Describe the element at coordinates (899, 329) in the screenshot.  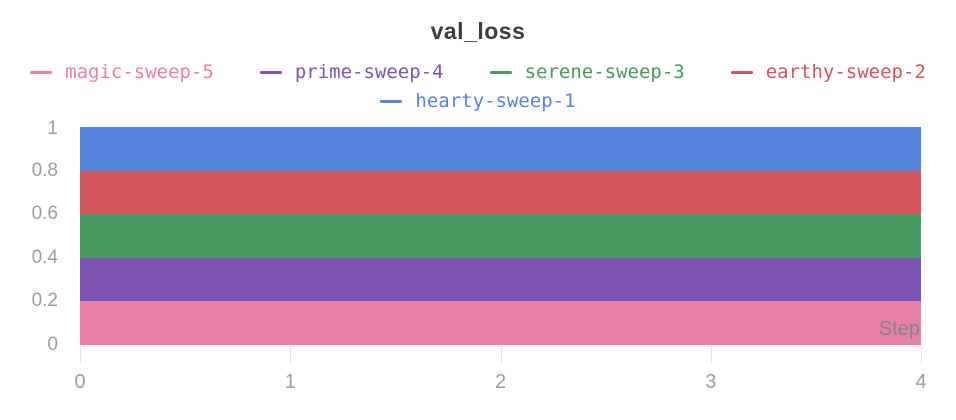
I see `x-axis-title: Step` at that location.